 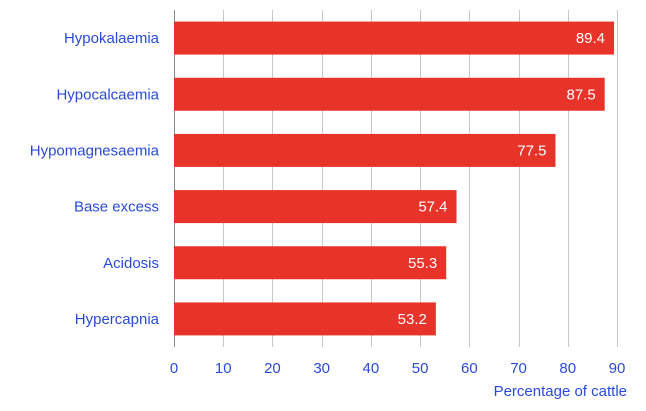 I want to click on value-label-acidosis: 55.3, so click(x=422, y=263).